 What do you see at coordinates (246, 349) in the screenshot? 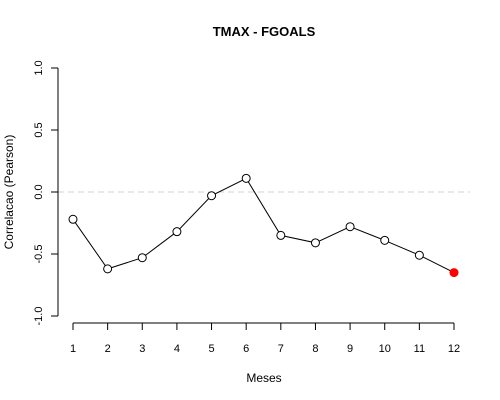
I see `x-tick-label: 6` at bounding box center [246, 349].